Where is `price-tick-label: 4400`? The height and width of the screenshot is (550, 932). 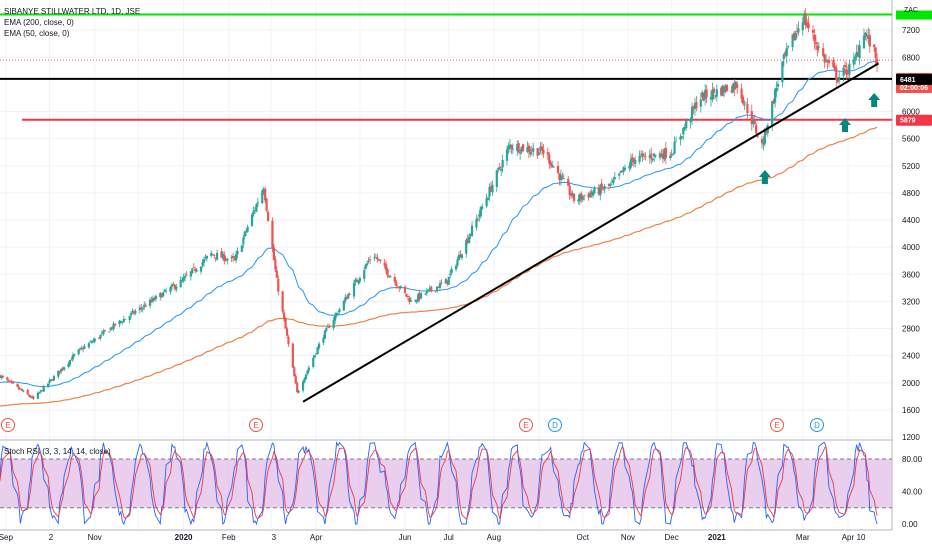
price-tick-label: 4400 is located at coordinates (911, 220).